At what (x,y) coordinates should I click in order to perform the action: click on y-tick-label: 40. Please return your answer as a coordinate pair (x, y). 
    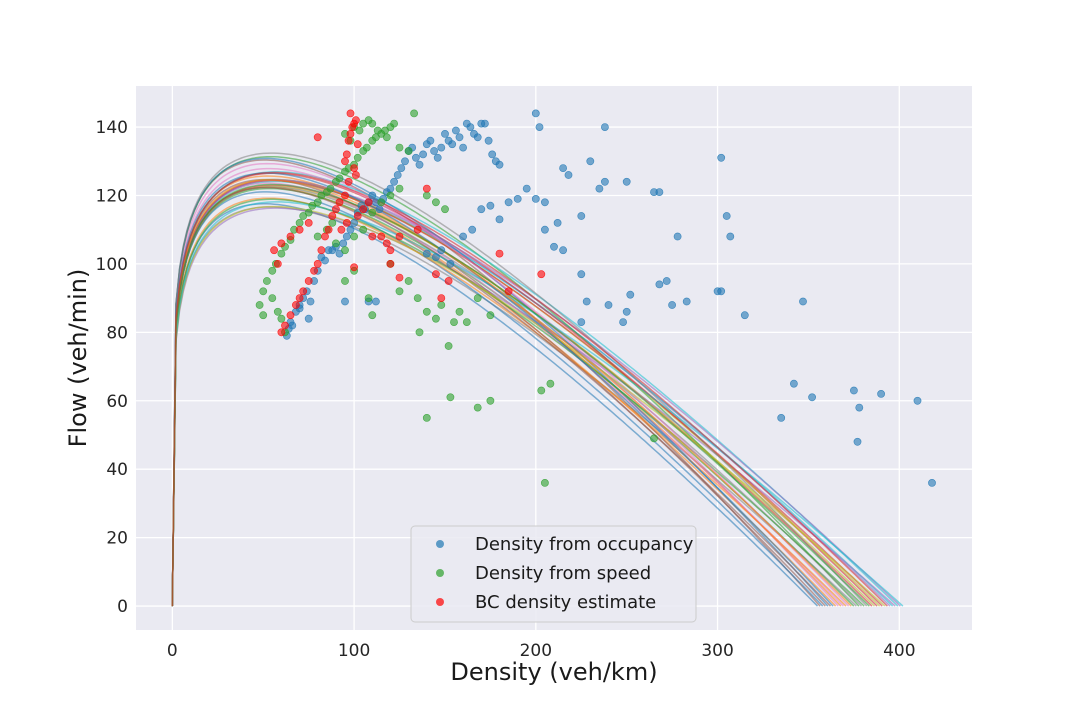
    Looking at the image, I should click on (117, 470).